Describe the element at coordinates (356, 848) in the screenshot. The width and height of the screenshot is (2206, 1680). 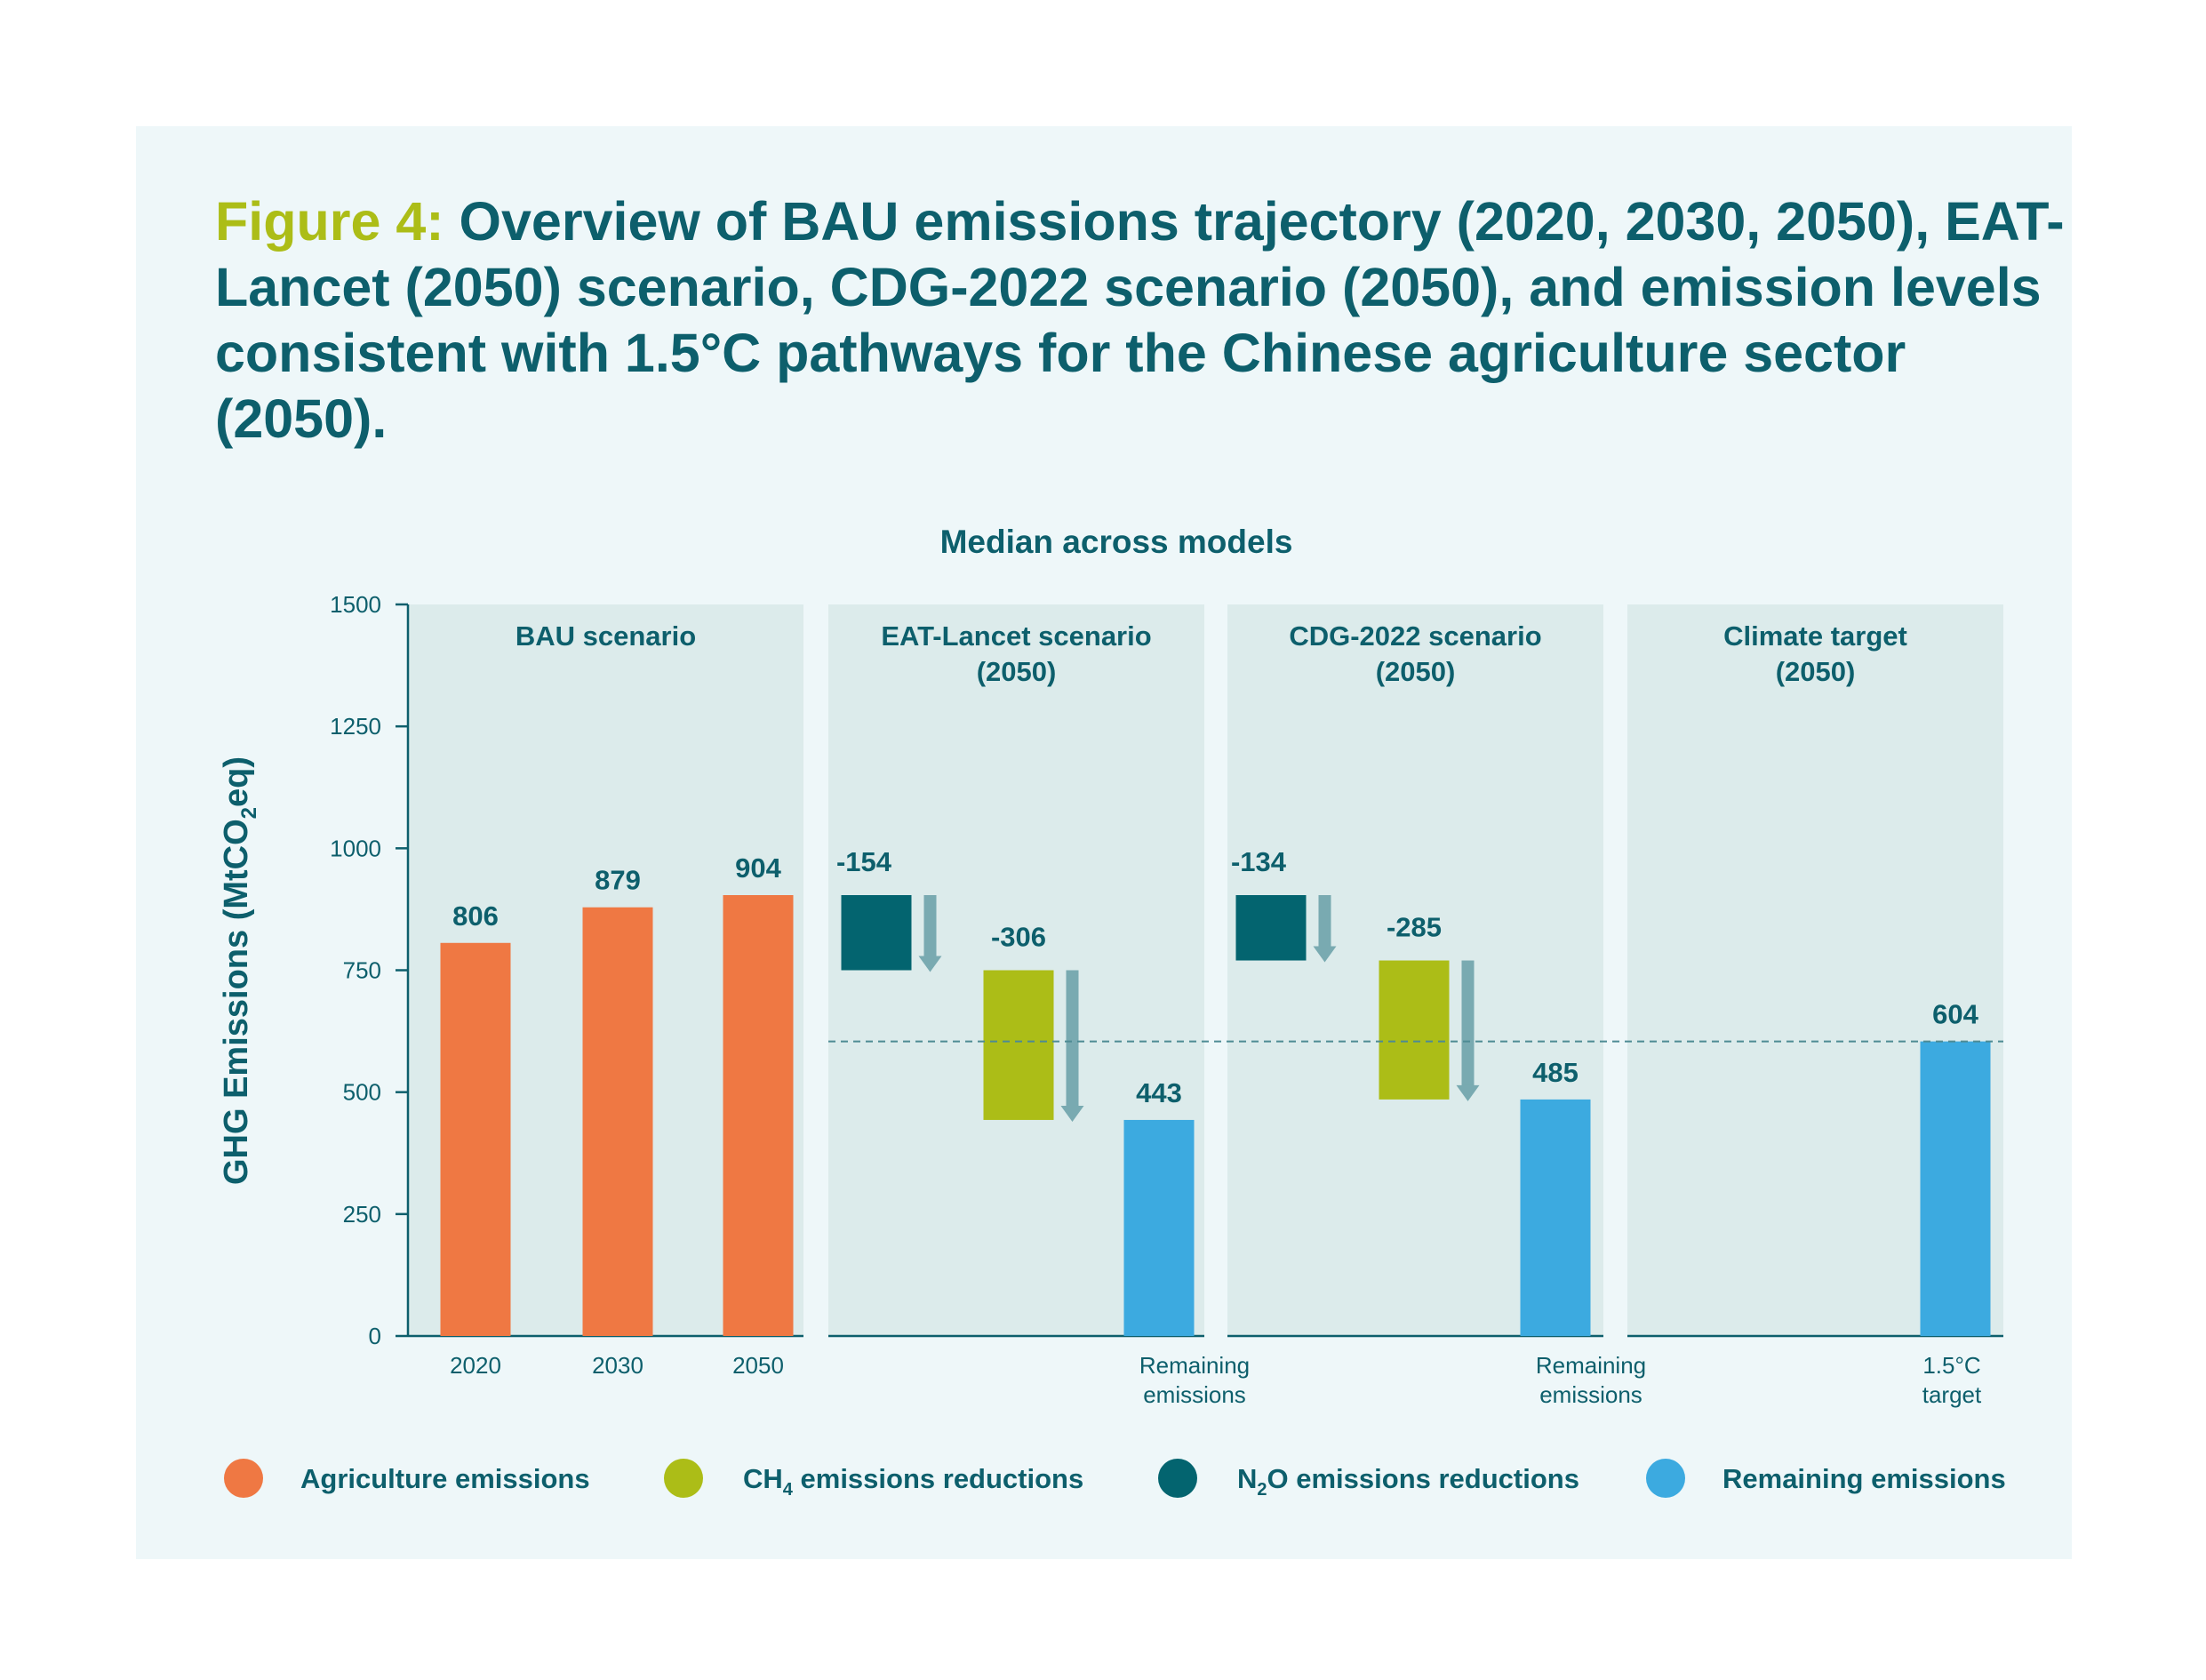
I see `y-tick-label-1000: 1000` at that location.